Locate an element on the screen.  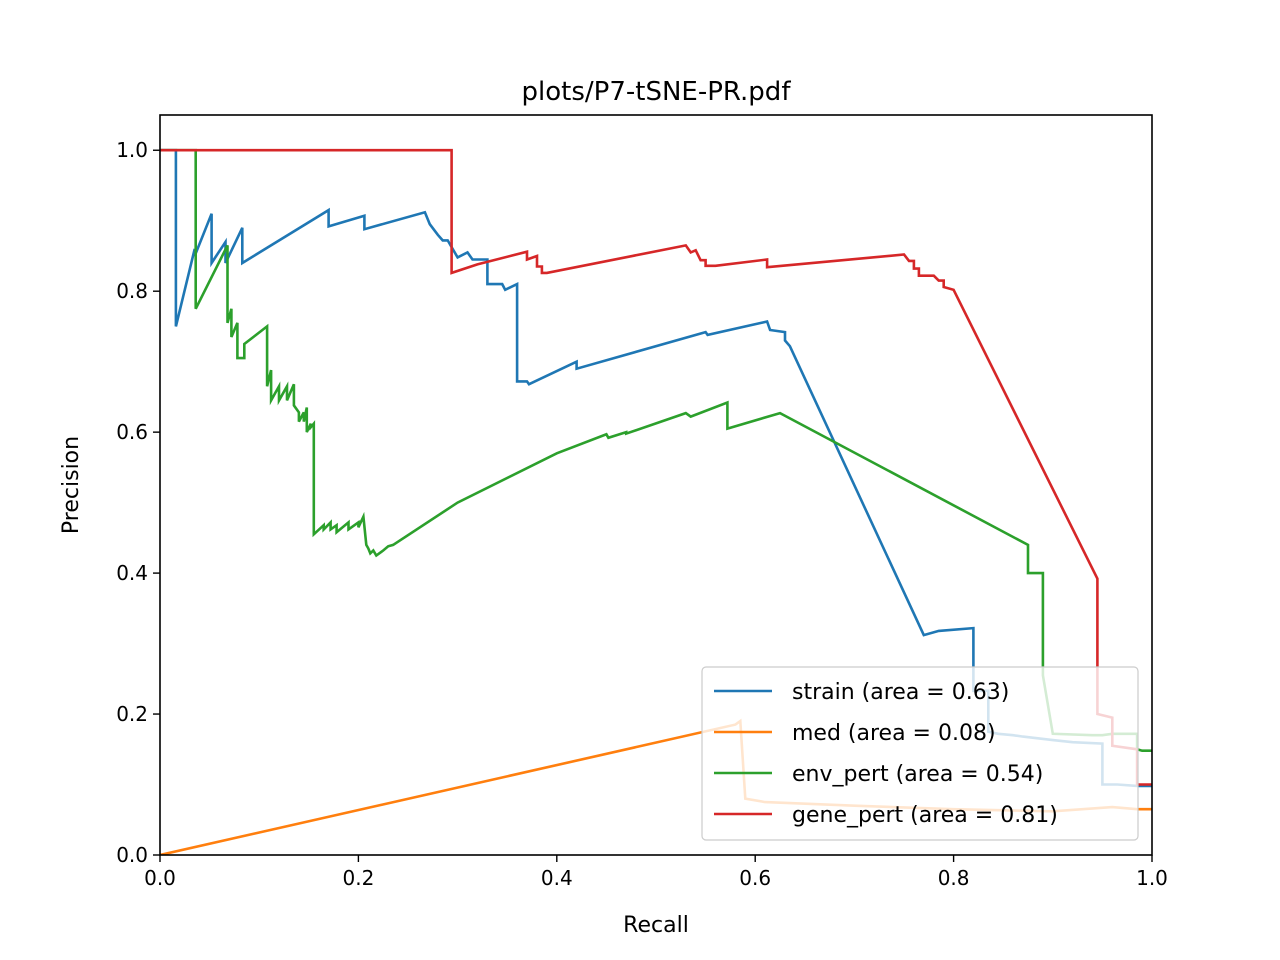
x-tick-label: 1.0 is located at coordinates (1152, 878).